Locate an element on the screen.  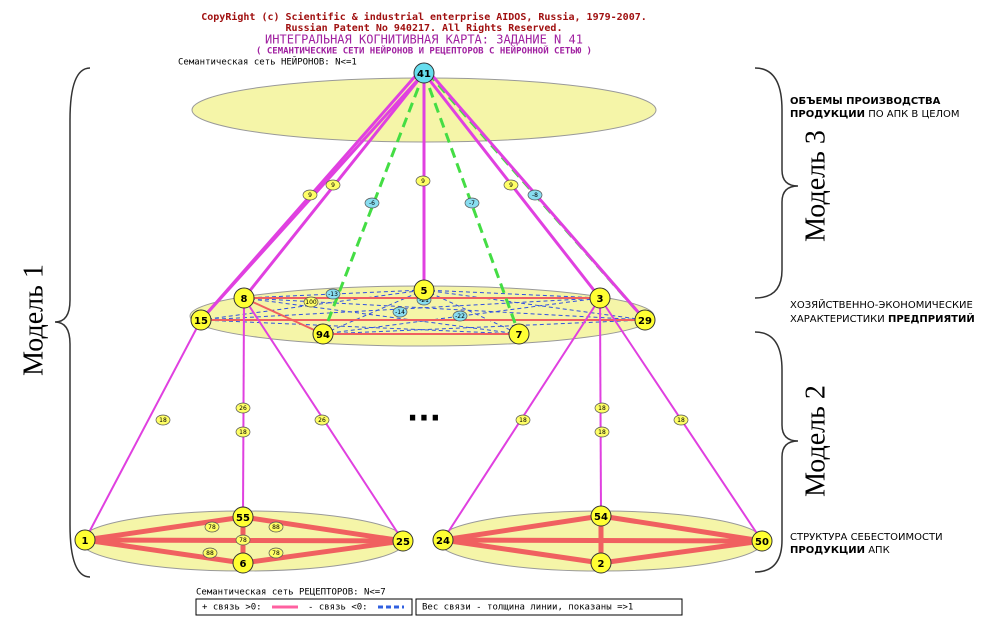
node-label: 7 is located at coordinates (519, 335).